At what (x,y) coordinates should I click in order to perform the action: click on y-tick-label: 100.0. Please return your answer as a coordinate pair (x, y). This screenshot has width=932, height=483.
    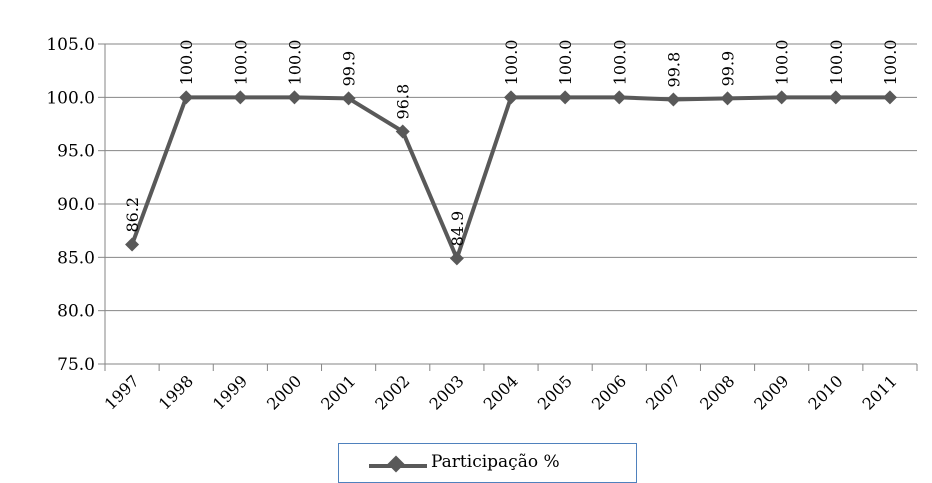
    Looking at the image, I should click on (70, 98).